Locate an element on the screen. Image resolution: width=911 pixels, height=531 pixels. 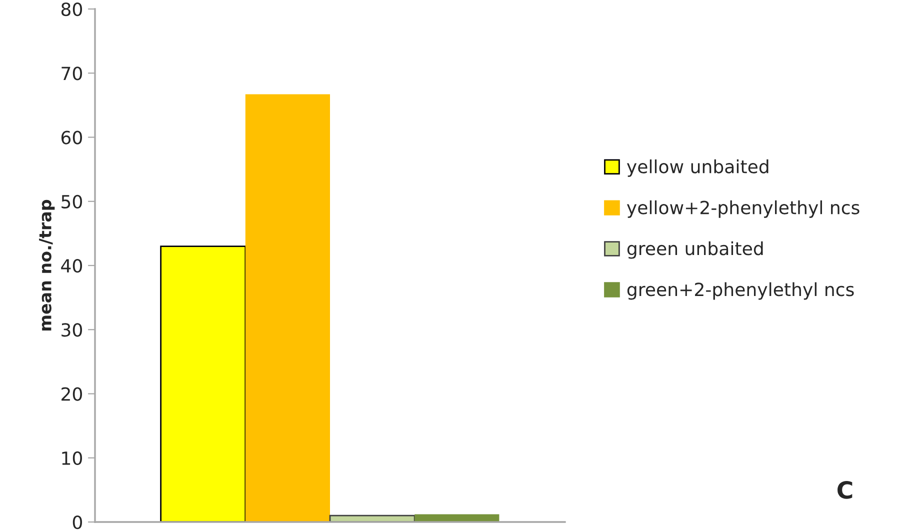
y-tick-label: 30 is located at coordinates (72, 330).